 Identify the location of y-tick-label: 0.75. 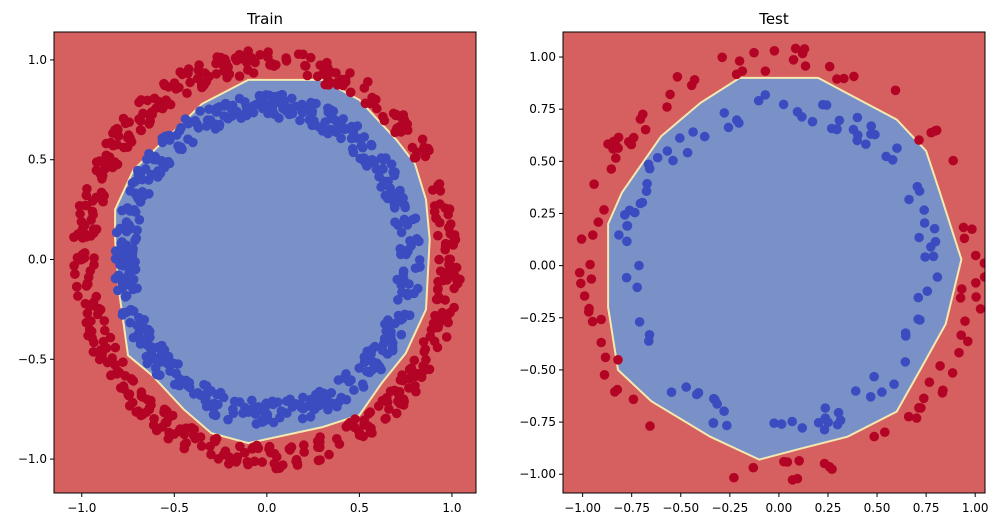
(542, 109).